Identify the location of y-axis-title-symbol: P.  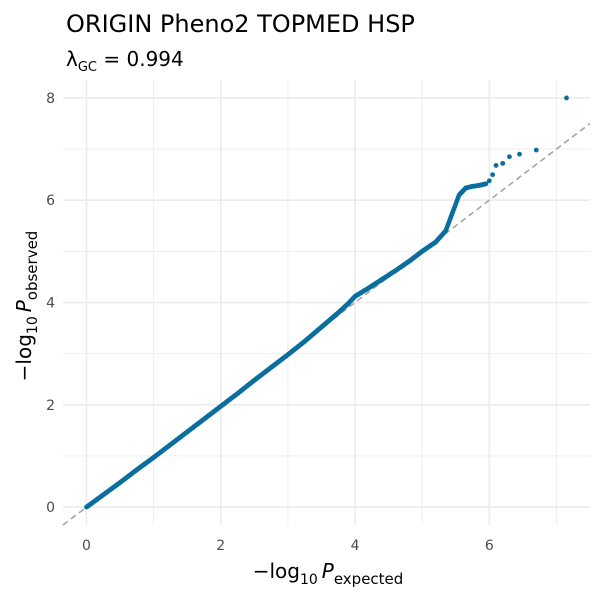
(24, 305).